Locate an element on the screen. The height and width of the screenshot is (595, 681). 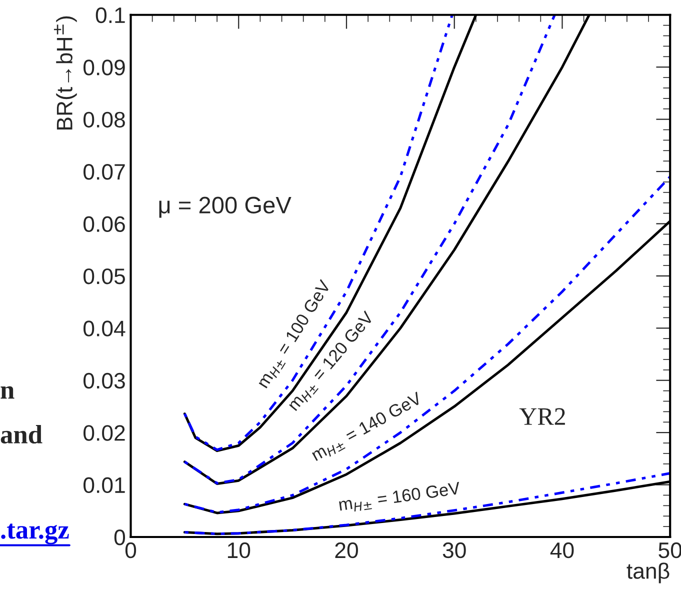
y-tick-label: 0.08 is located at coordinates (104, 120).